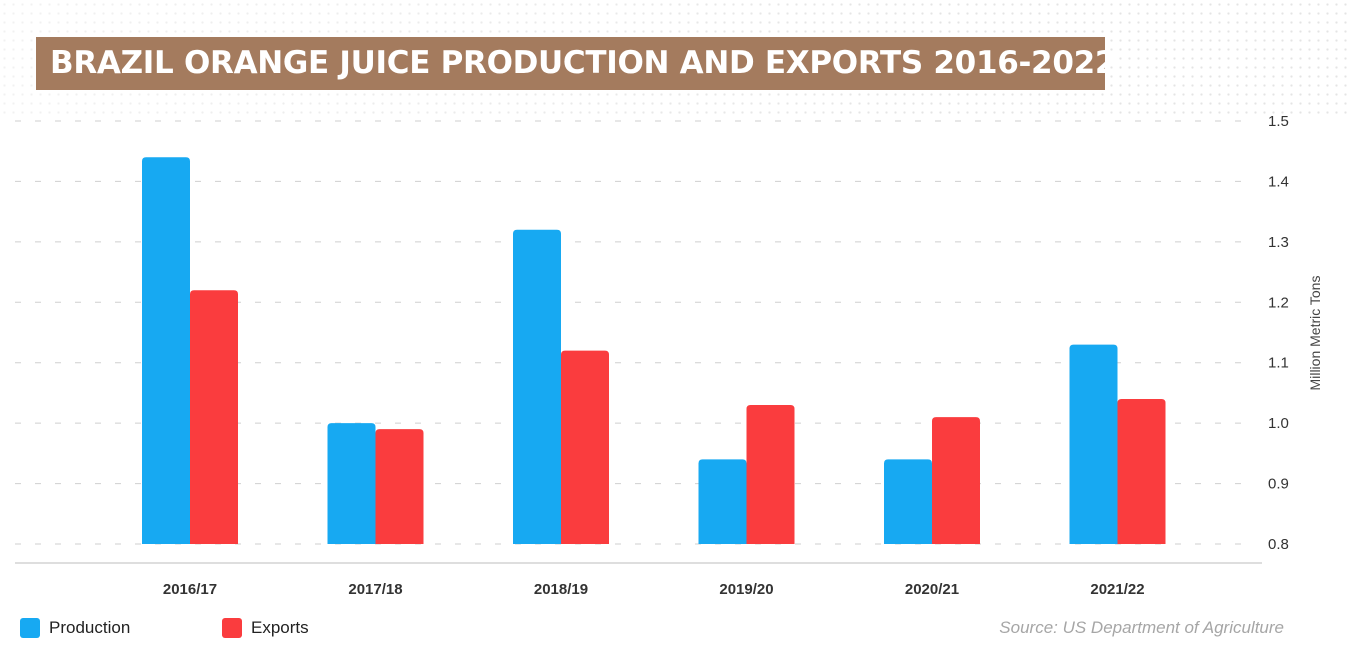  I want to click on y-tick-label: 0.8, so click(1278, 544).